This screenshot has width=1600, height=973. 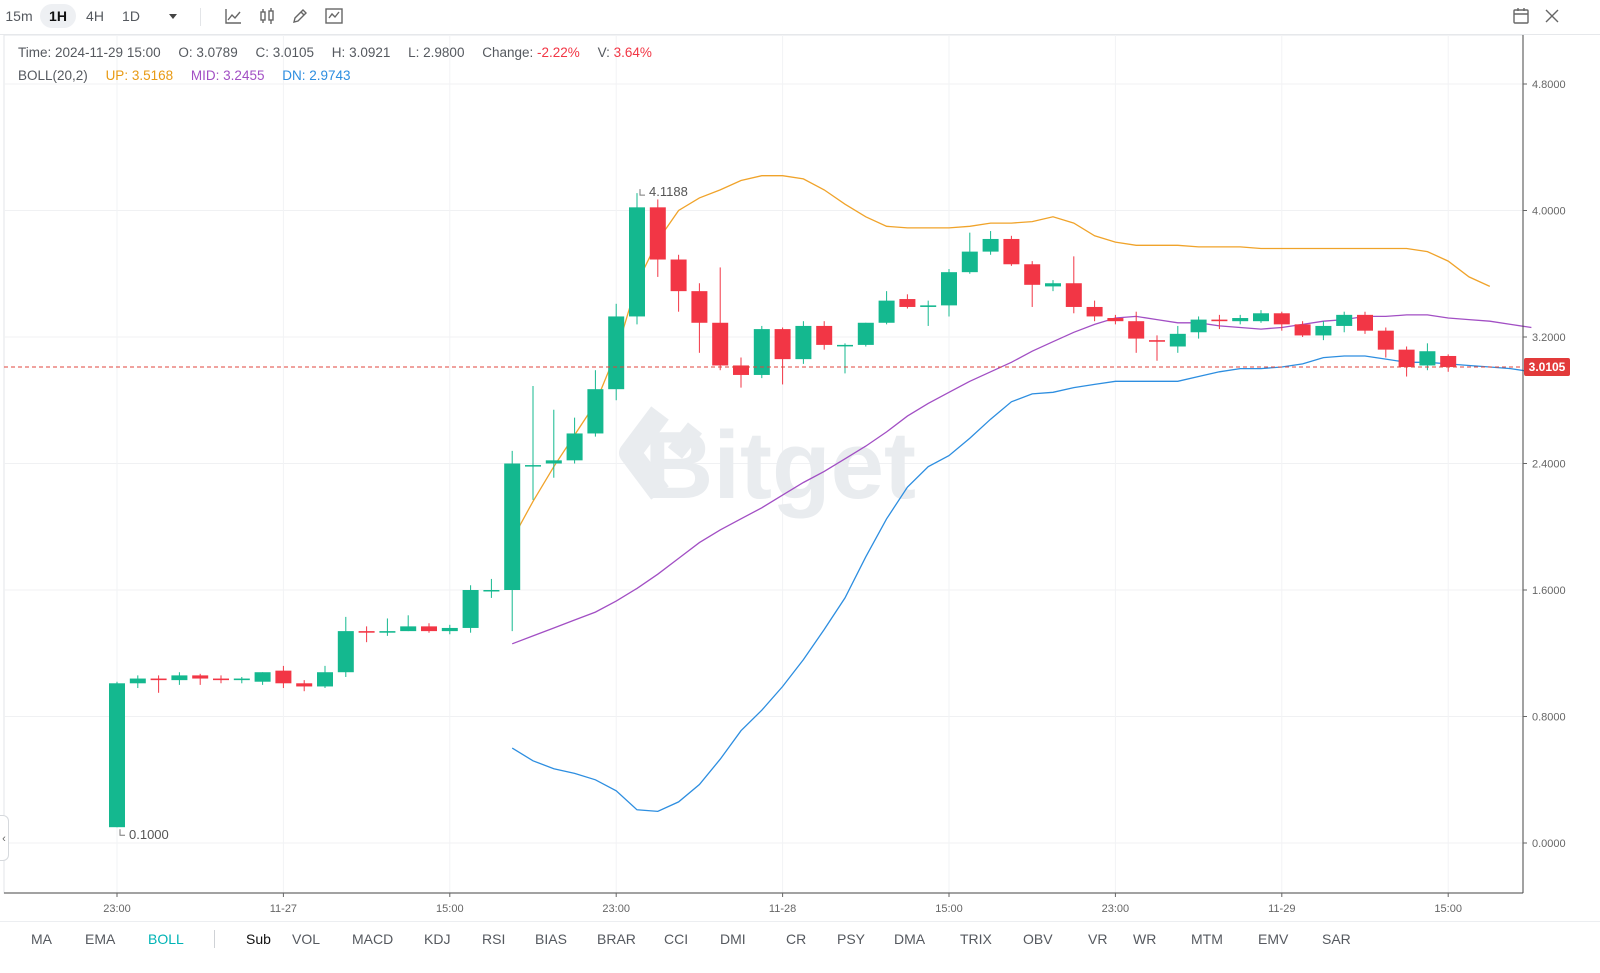 I want to click on indicator-emv: EMV, so click(x=1273, y=939).